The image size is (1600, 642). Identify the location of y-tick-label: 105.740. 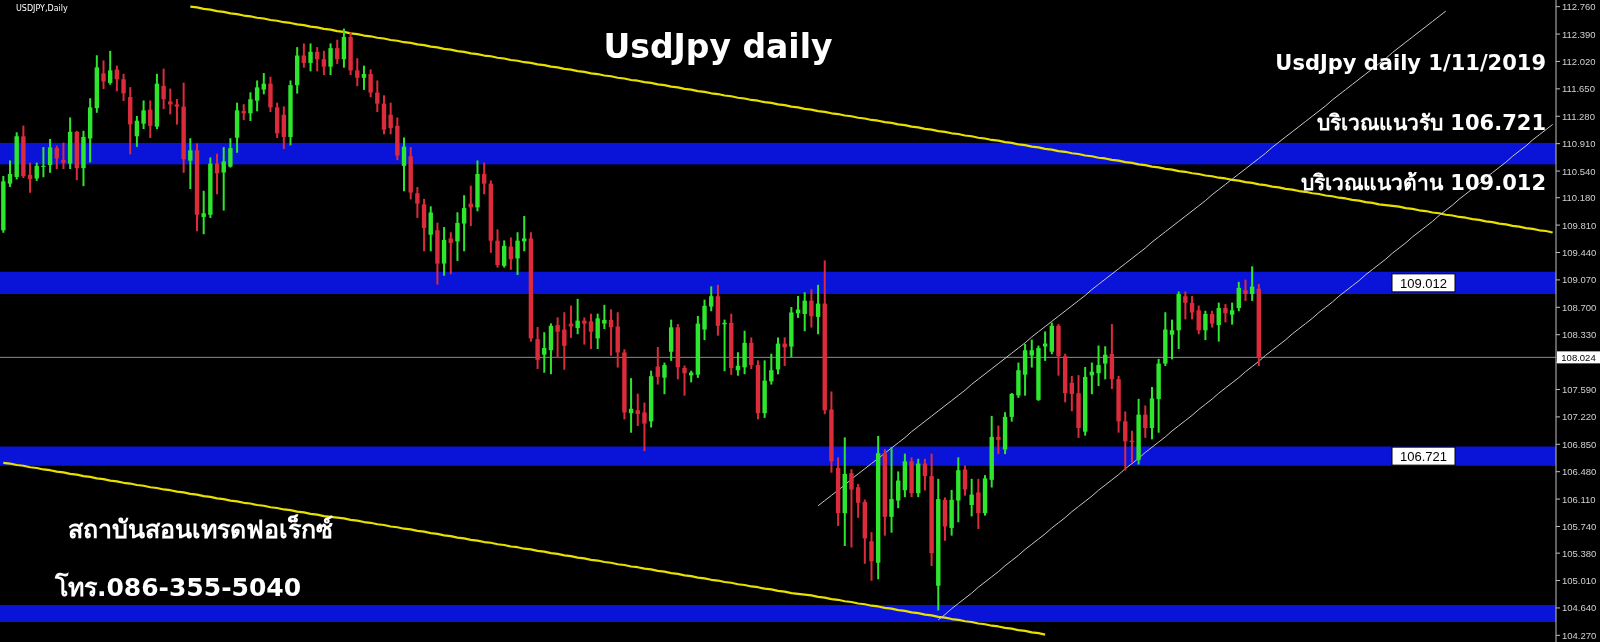
(1579, 526).